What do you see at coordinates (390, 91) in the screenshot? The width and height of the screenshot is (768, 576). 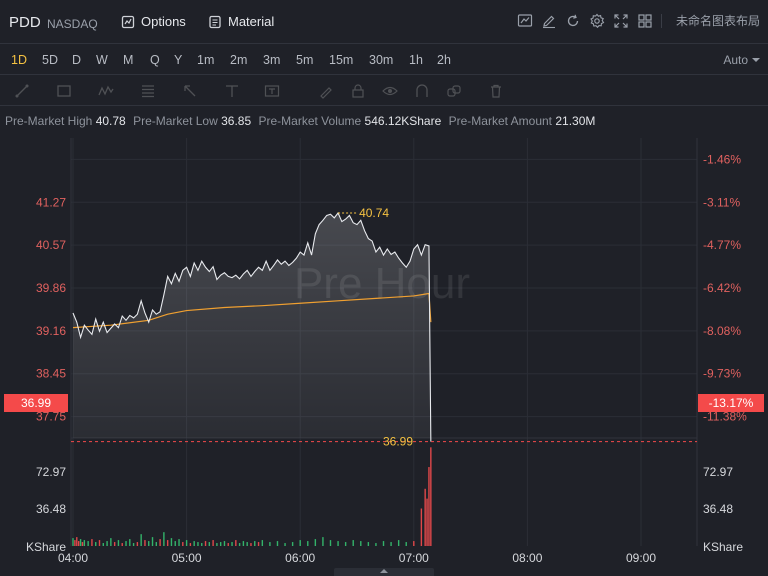 I see `eye-icon` at bounding box center [390, 91].